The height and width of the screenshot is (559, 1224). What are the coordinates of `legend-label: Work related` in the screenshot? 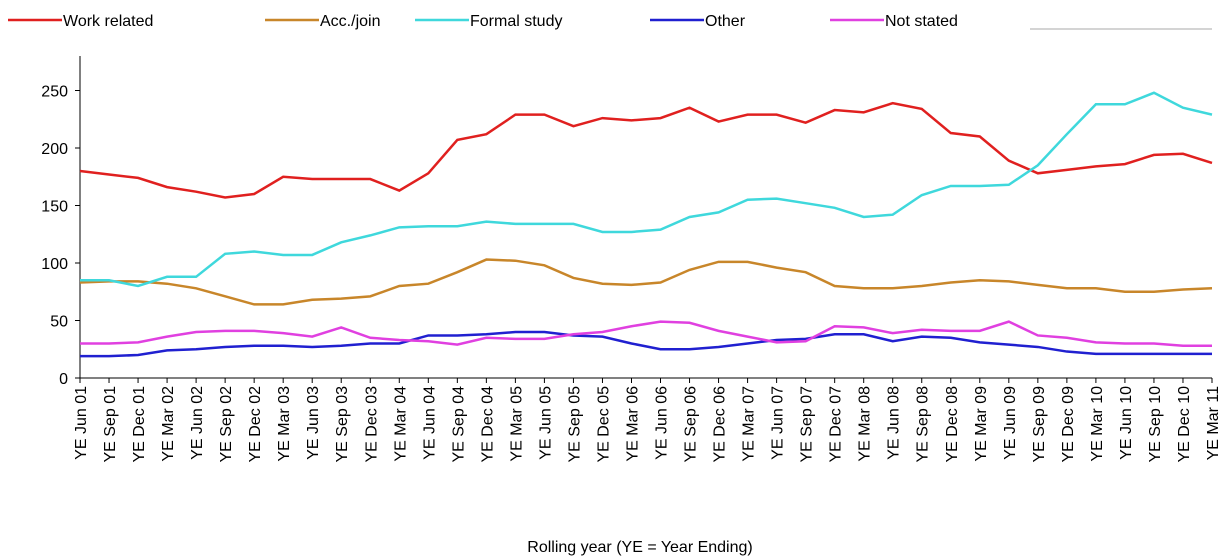 It's located at (108, 21).